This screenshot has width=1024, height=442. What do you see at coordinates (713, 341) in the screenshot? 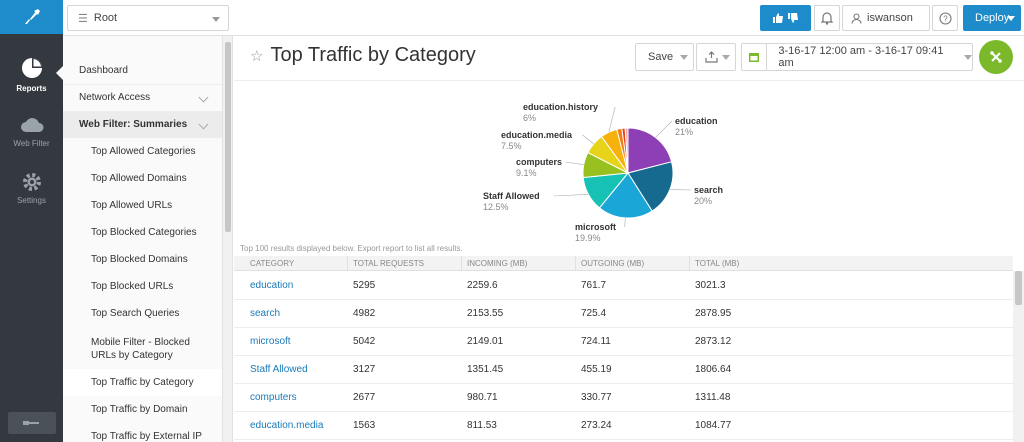
I see `cell-total: 2873.12` at bounding box center [713, 341].